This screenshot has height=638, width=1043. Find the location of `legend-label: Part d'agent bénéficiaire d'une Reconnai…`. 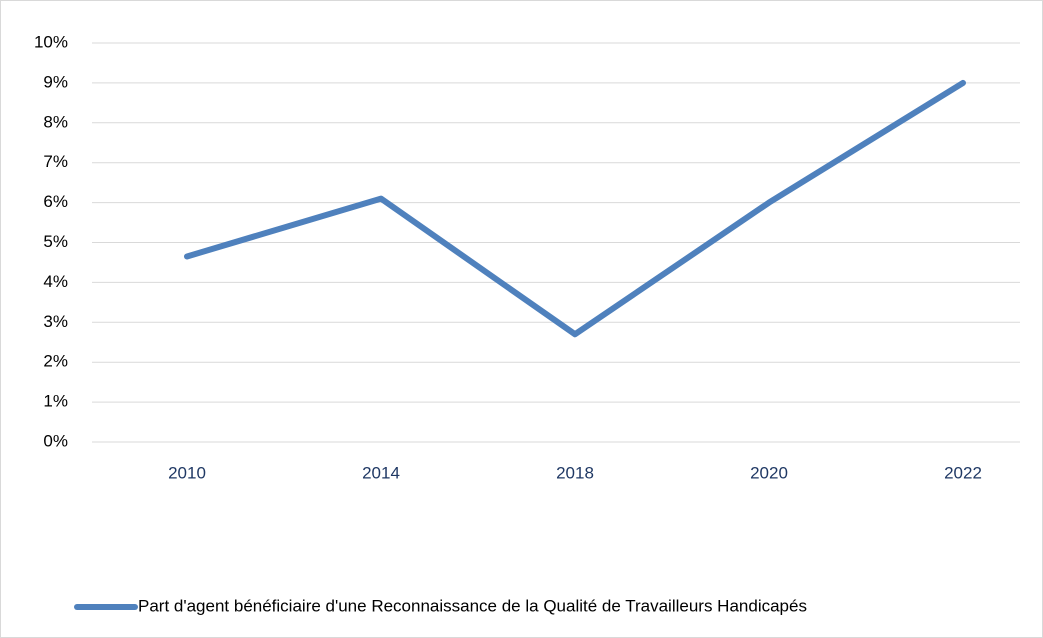

legend-label: Part d'agent bénéficiaire d'une Reconnai… is located at coordinates (472, 605).